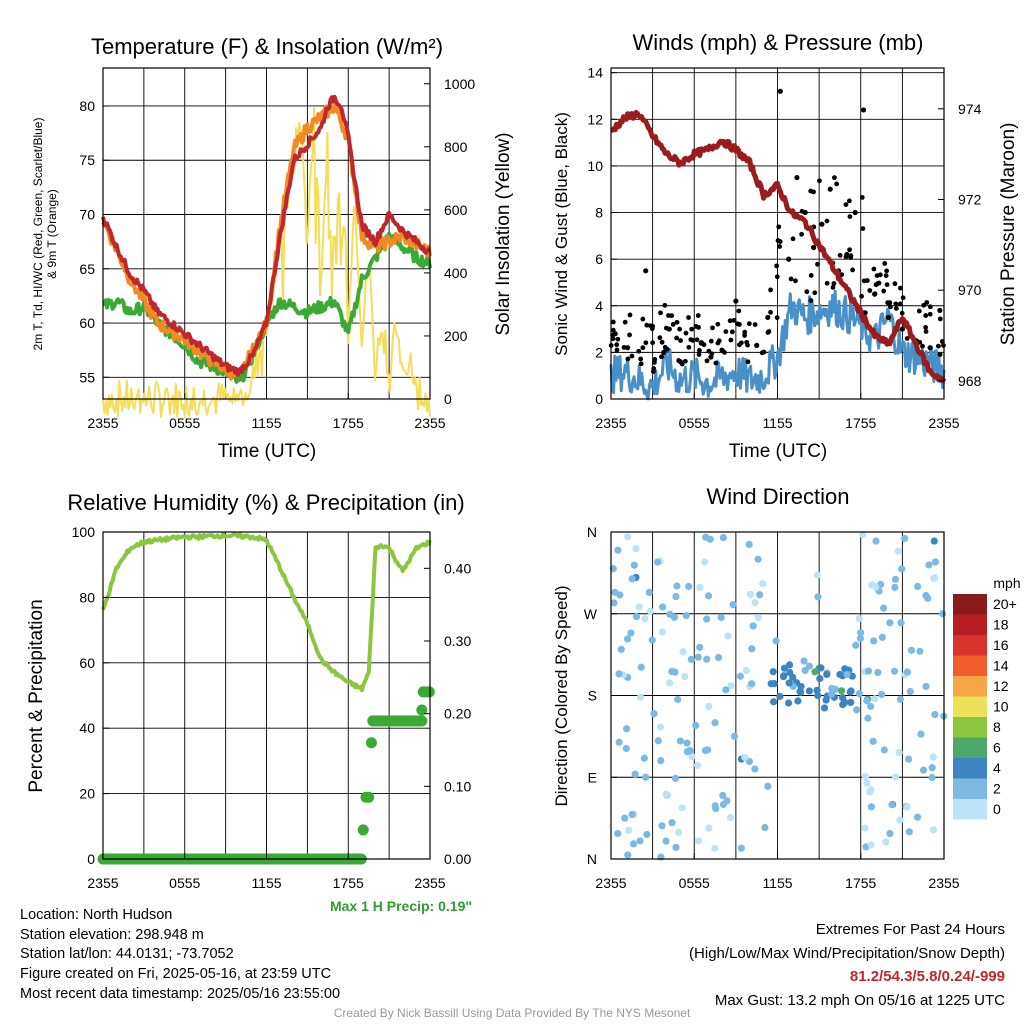 This screenshot has width=1024, height=1024. I want to click on rh-y2-ytick-label: 0.00, so click(457, 859).